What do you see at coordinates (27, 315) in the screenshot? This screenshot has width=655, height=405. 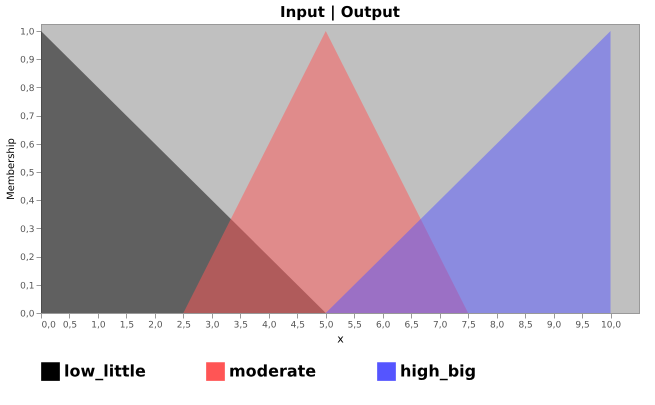 I see `y-tick-label: 0,0` at bounding box center [27, 315].